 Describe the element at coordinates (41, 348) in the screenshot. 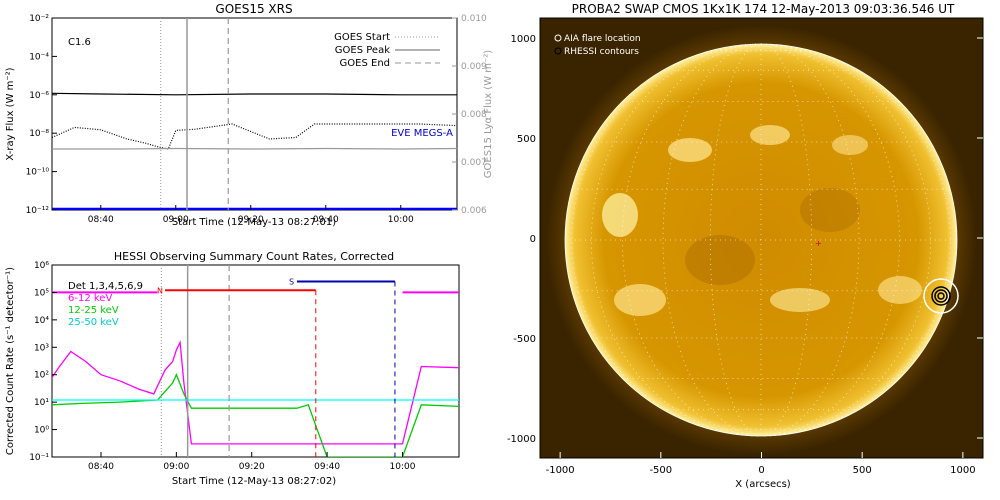

I see `hessi-y-tick-label: 10³` at that location.